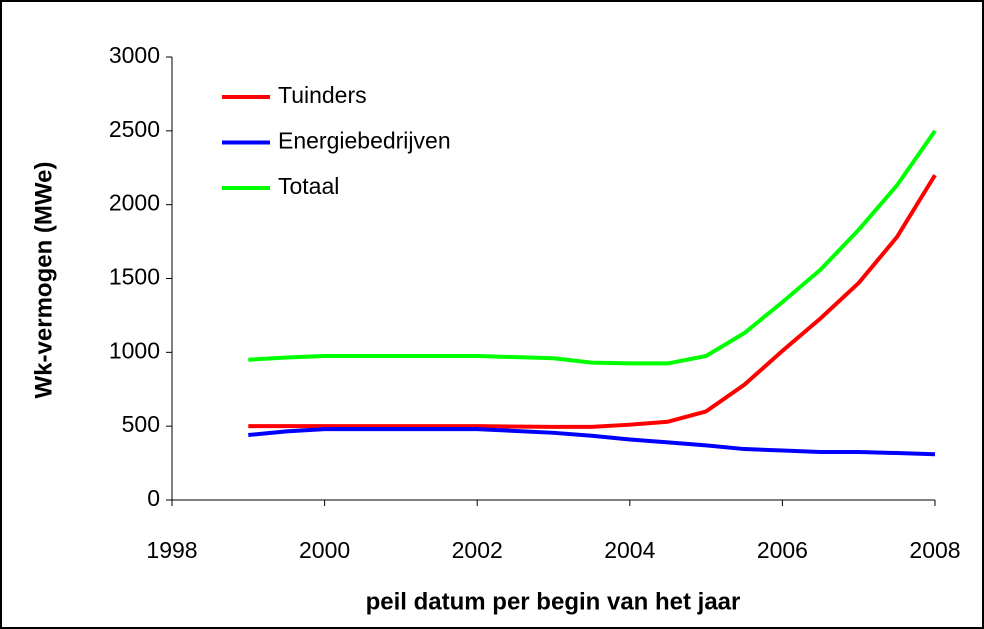 The height and width of the screenshot is (629, 984). What do you see at coordinates (134, 277) in the screenshot?
I see `y-tick-label: 1500` at bounding box center [134, 277].